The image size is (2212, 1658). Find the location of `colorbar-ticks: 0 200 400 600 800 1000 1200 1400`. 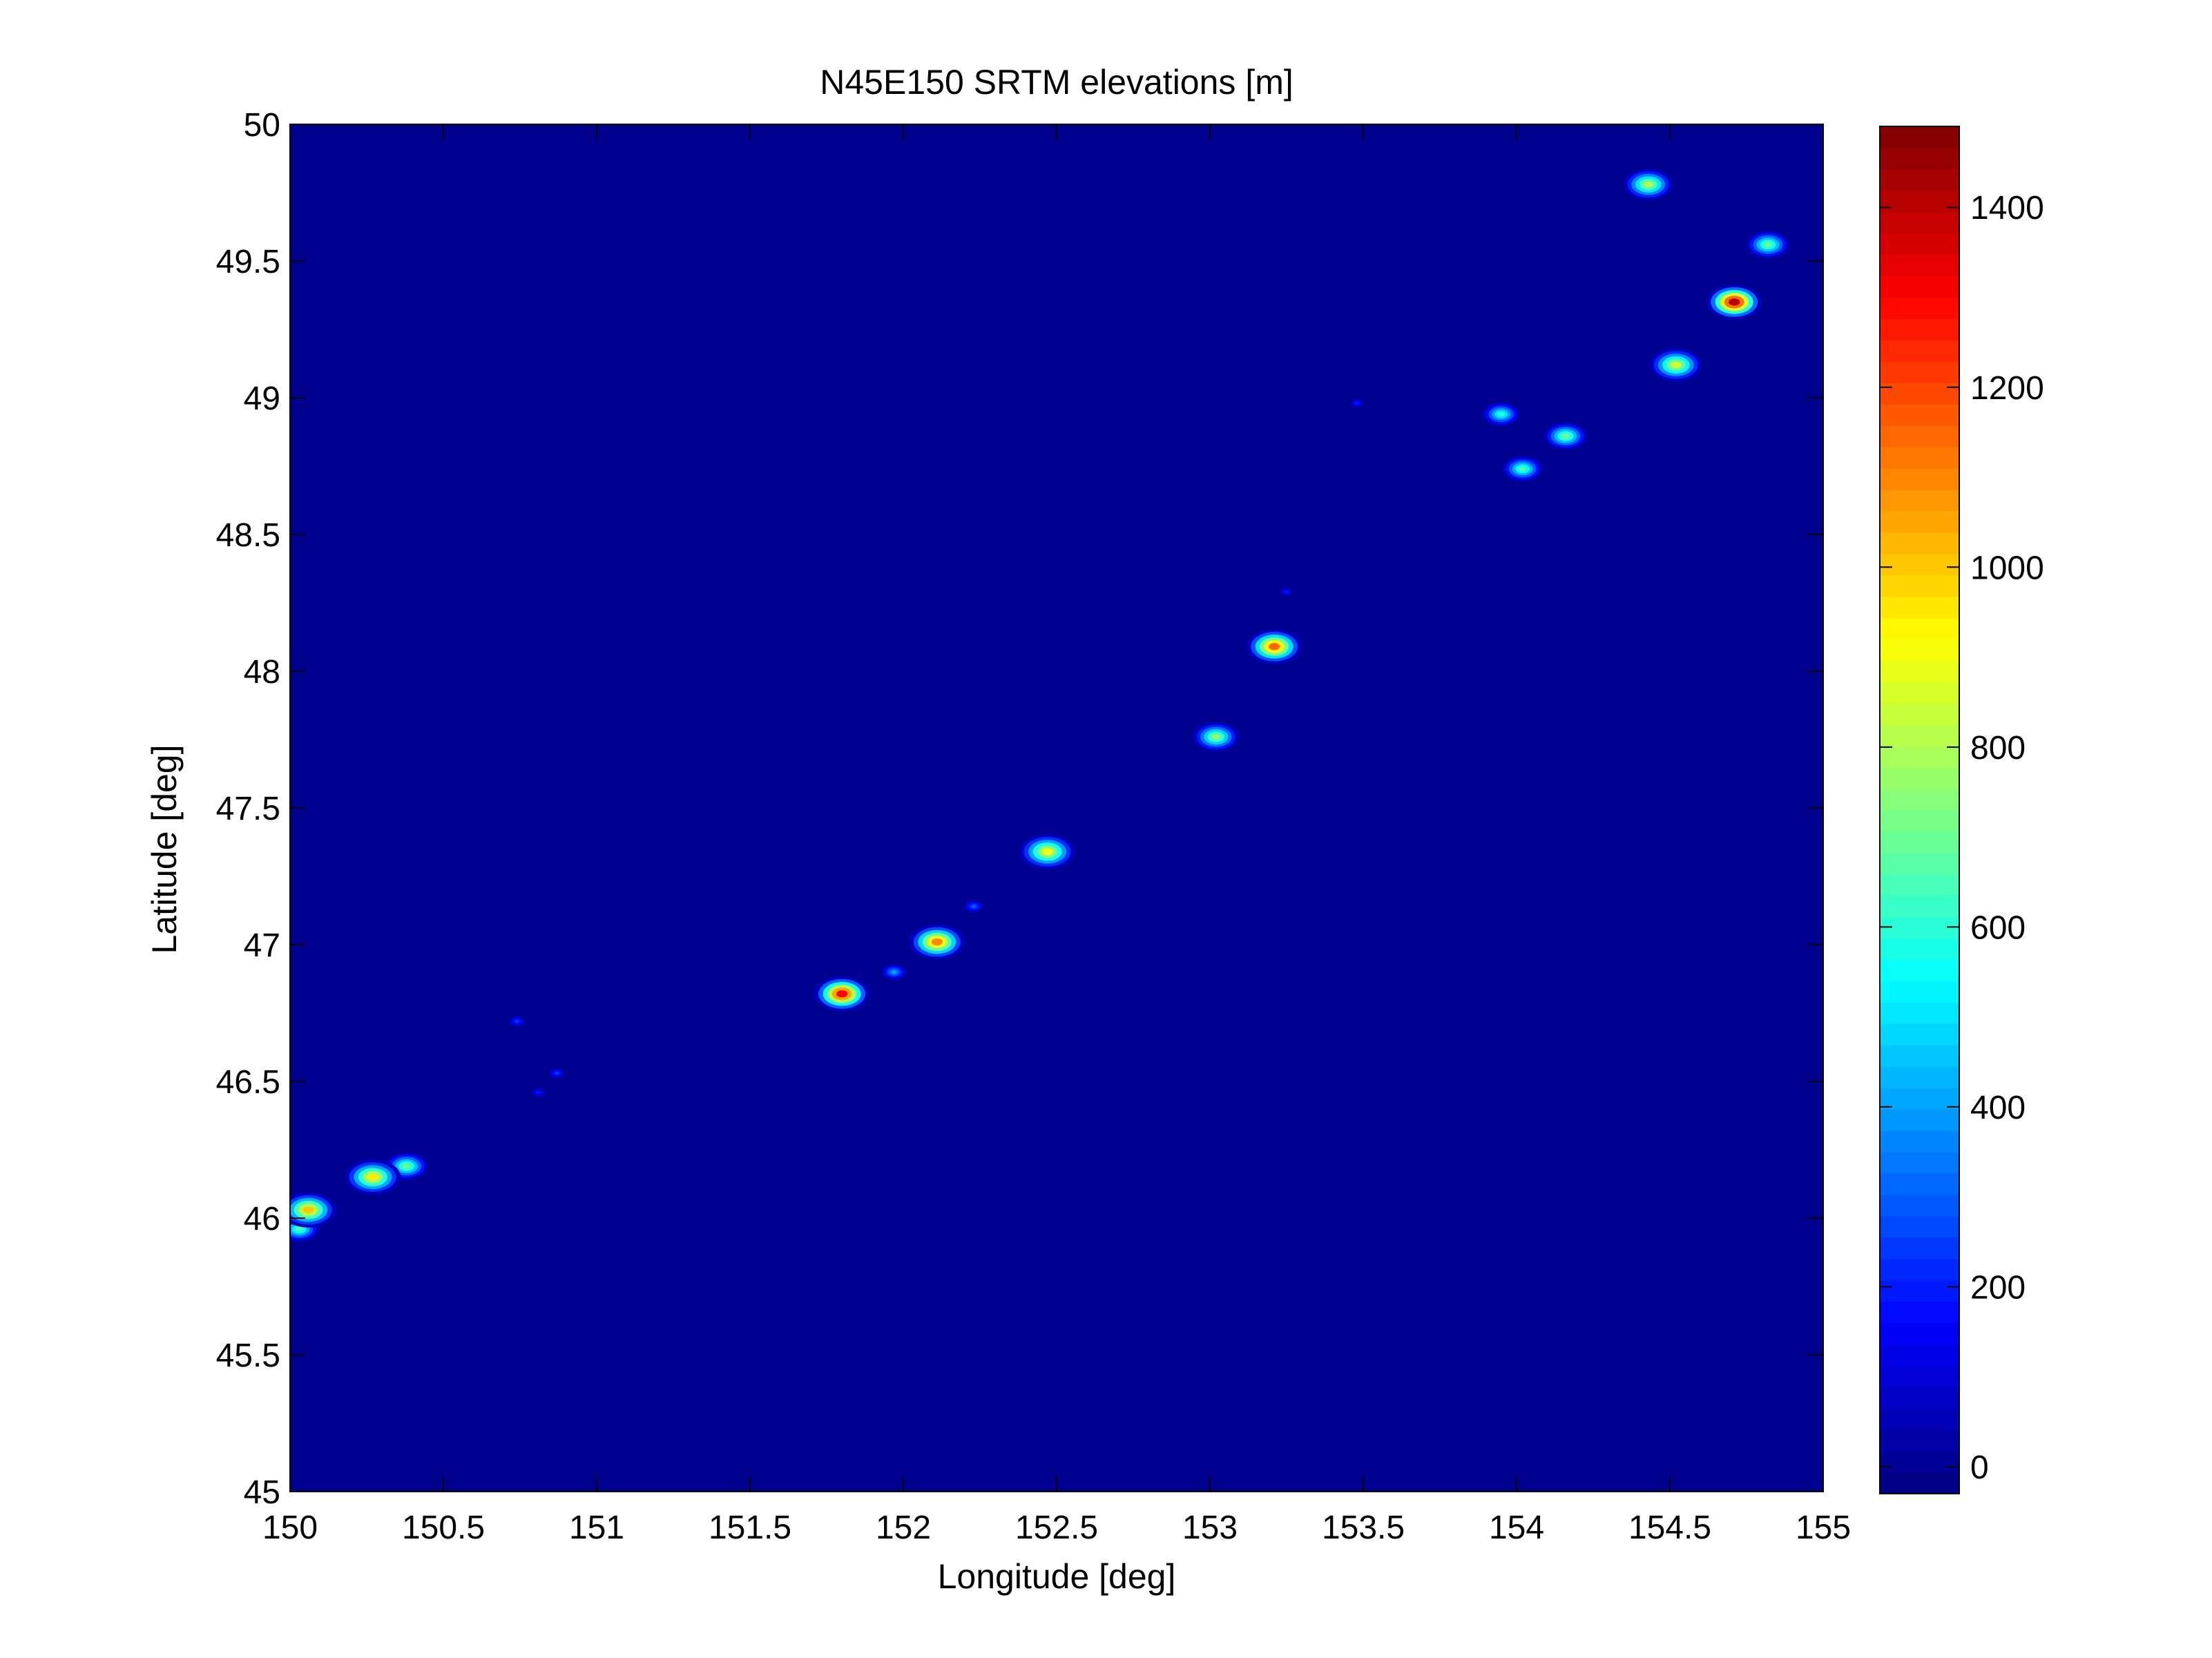

colorbar-ticks: 0 200 400 600 800 1000 1200 1400 is located at coordinates (1962, 838).